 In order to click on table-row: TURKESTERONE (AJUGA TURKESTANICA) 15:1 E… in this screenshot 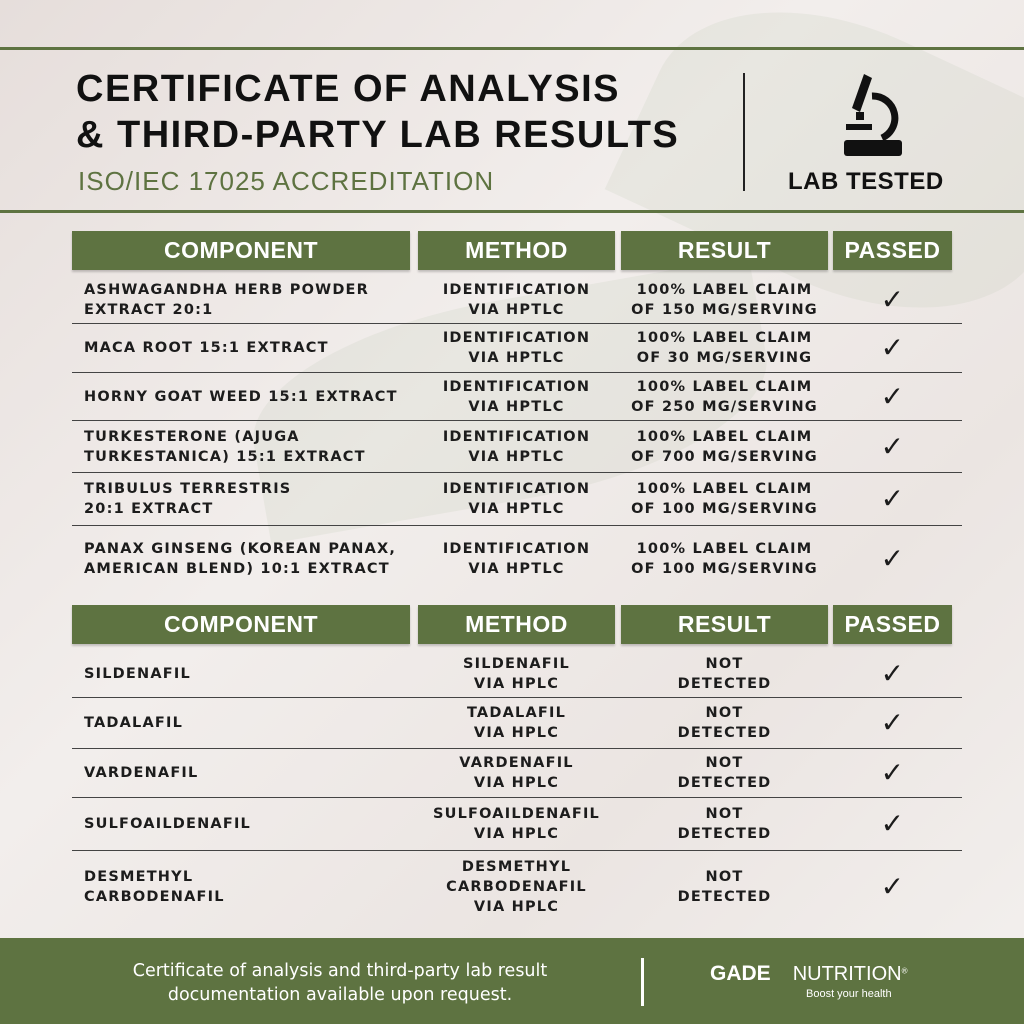, I will do `click(517, 447)`.